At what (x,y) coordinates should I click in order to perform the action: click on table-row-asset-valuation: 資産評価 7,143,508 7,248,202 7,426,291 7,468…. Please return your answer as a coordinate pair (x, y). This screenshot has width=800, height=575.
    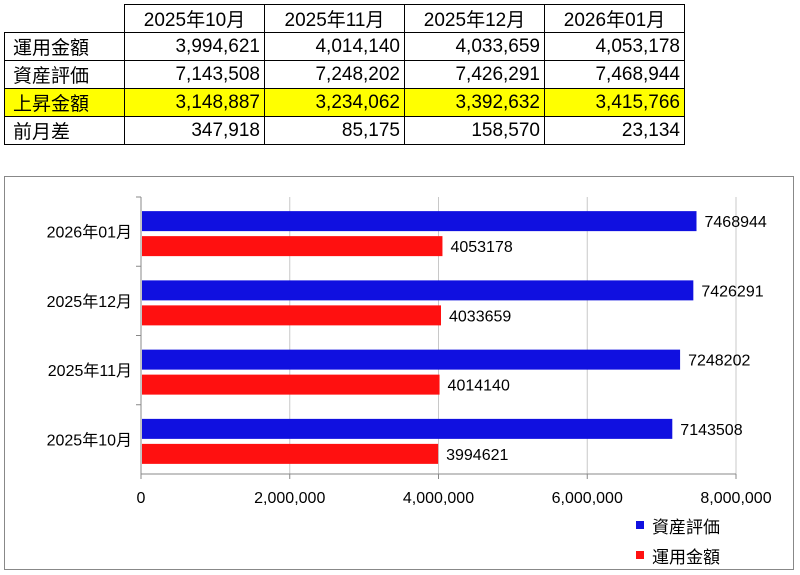
    Looking at the image, I should click on (344, 74).